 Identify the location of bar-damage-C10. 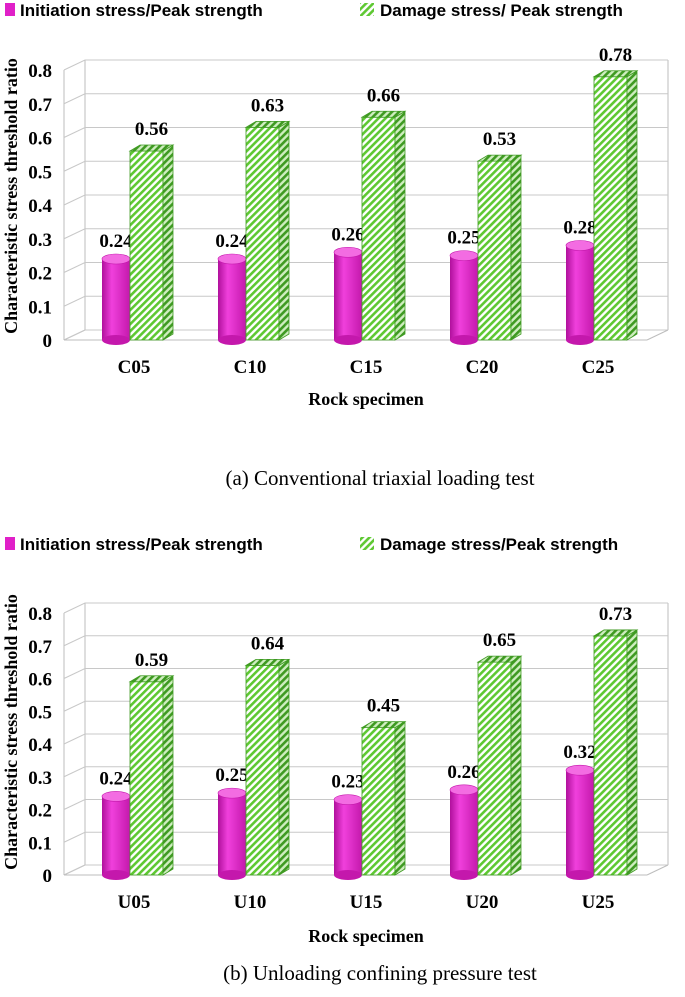
(267, 230).